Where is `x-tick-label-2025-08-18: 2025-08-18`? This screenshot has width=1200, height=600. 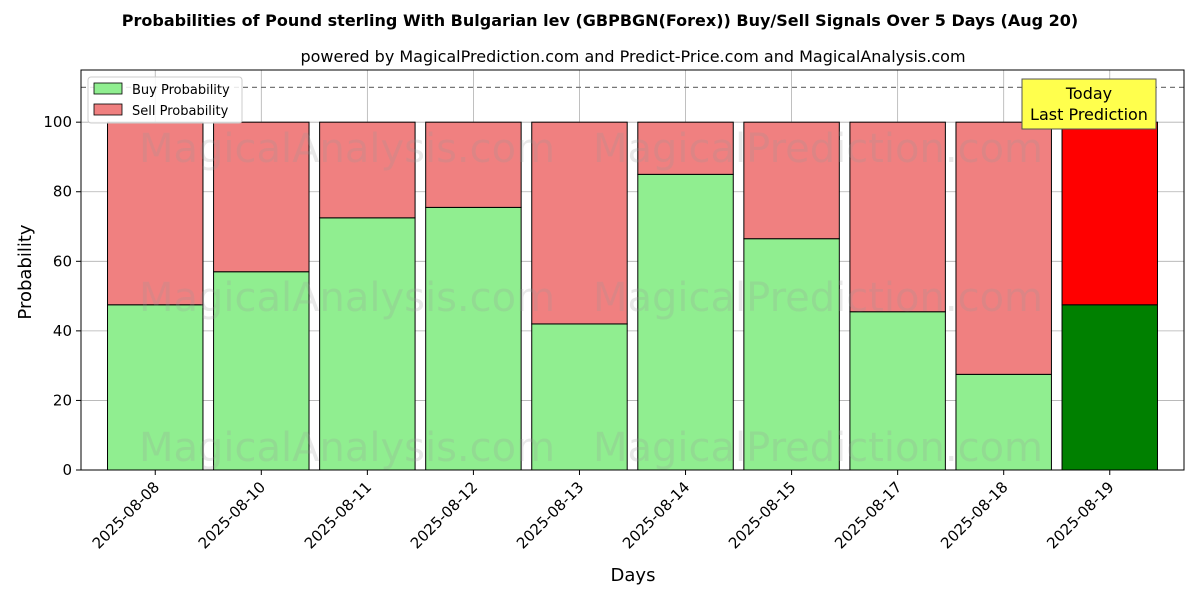 x-tick-label-2025-08-18: 2025-08-18 is located at coordinates (974, 515).